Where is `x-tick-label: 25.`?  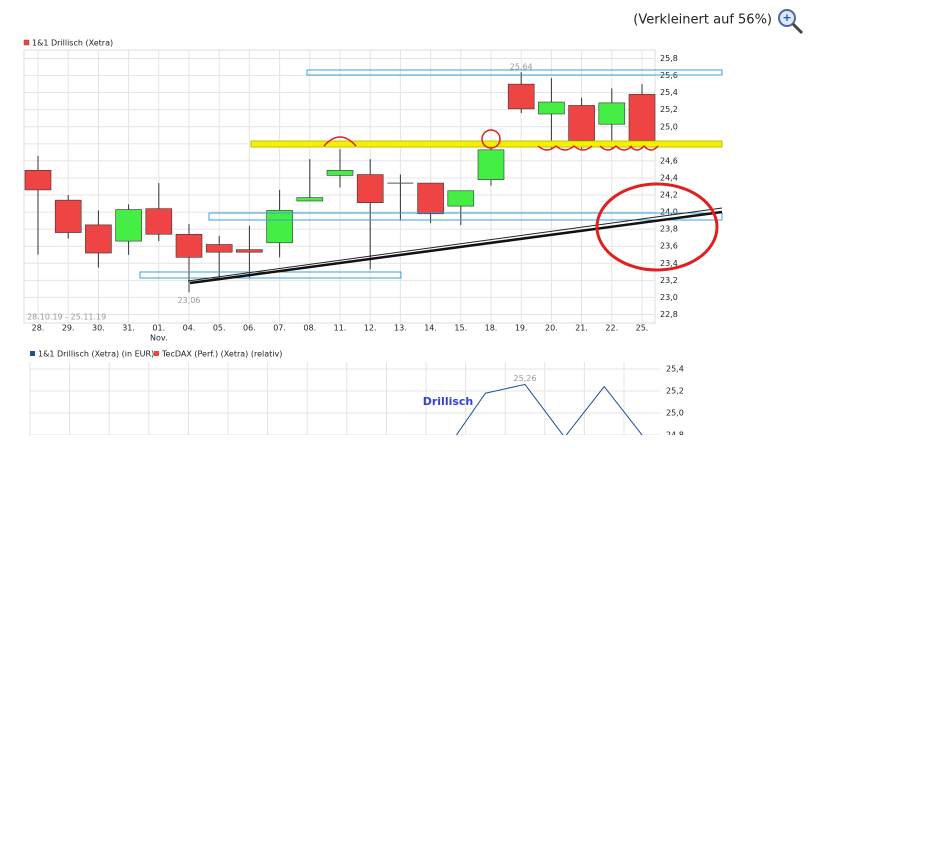 x-tick-label: 25. is located at coordinates (642, 328).